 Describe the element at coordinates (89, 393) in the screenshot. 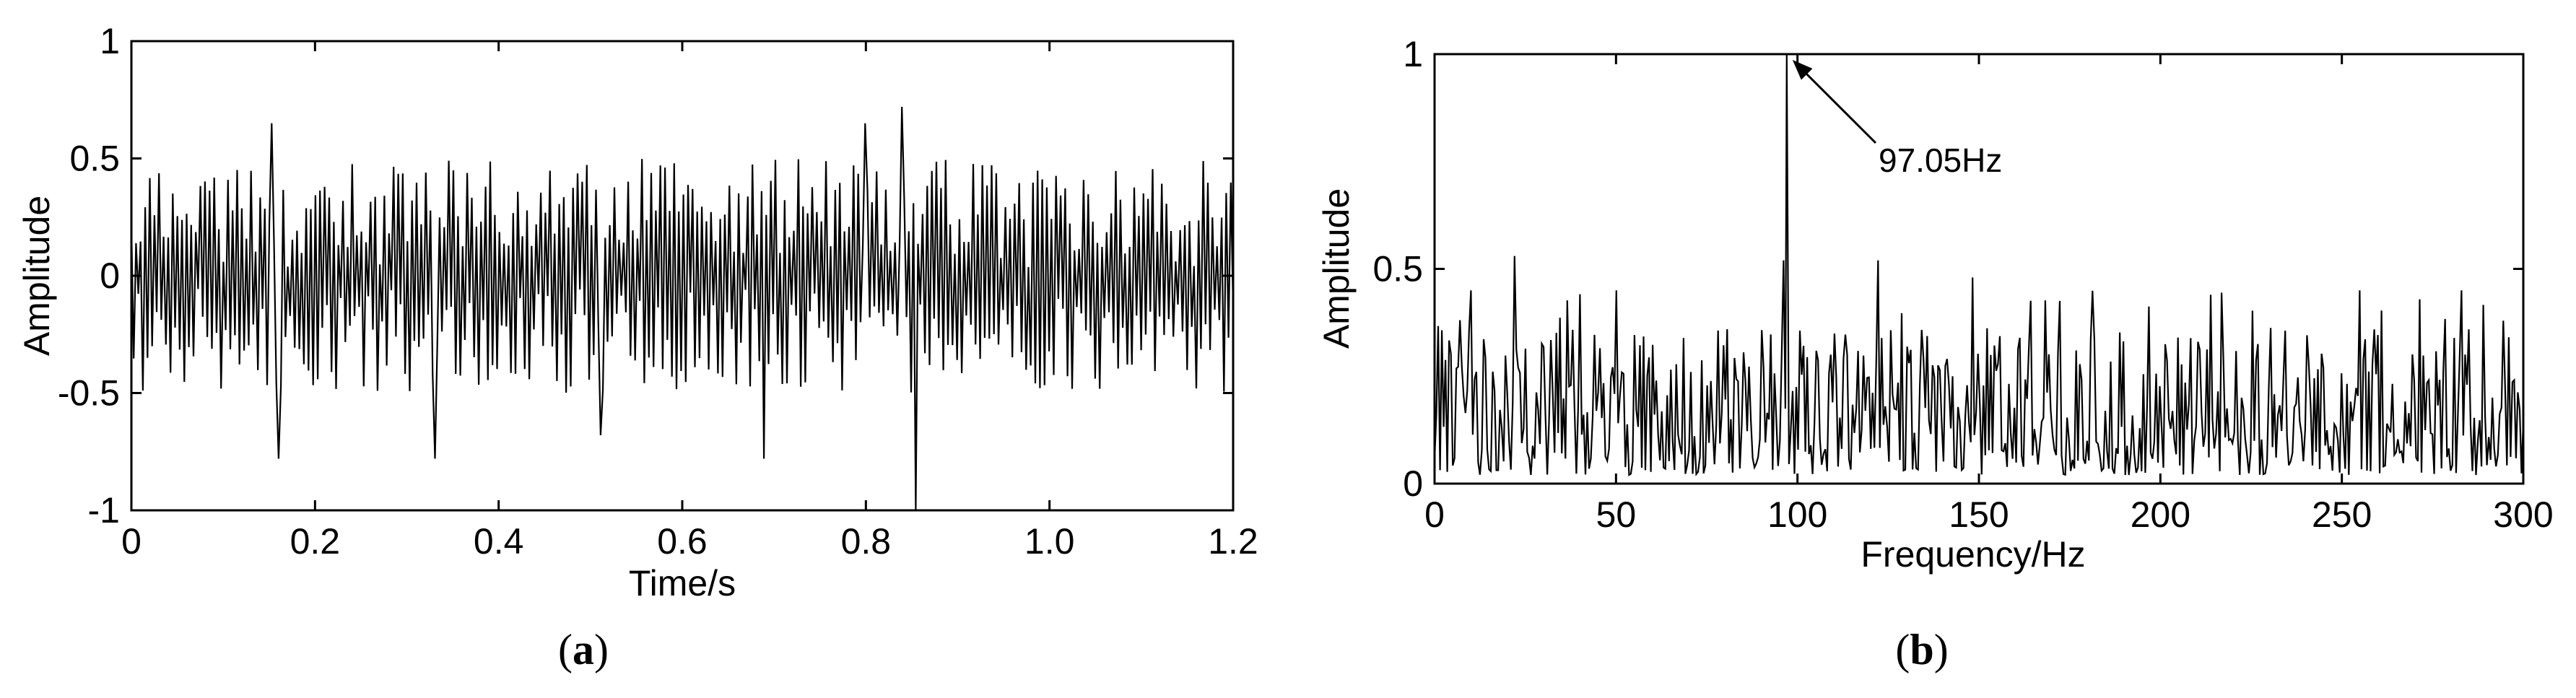

I see `panel-a-y-tick-label: -0.5` at that location.